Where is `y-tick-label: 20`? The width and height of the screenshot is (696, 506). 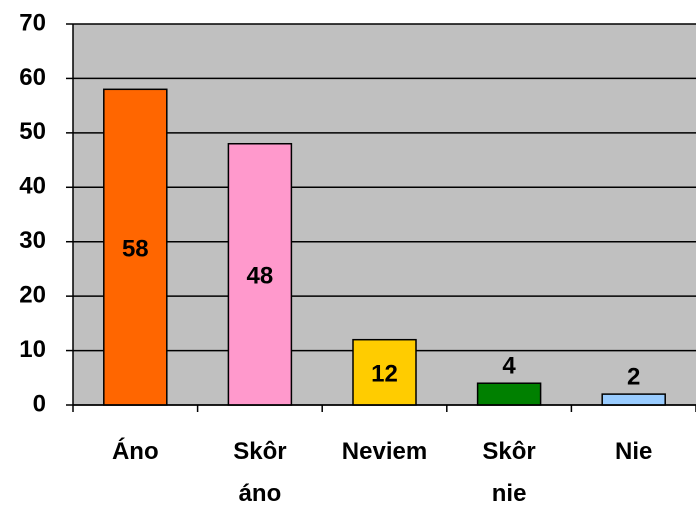
y-tick-label: 20 is located at coordinates (32, 294).